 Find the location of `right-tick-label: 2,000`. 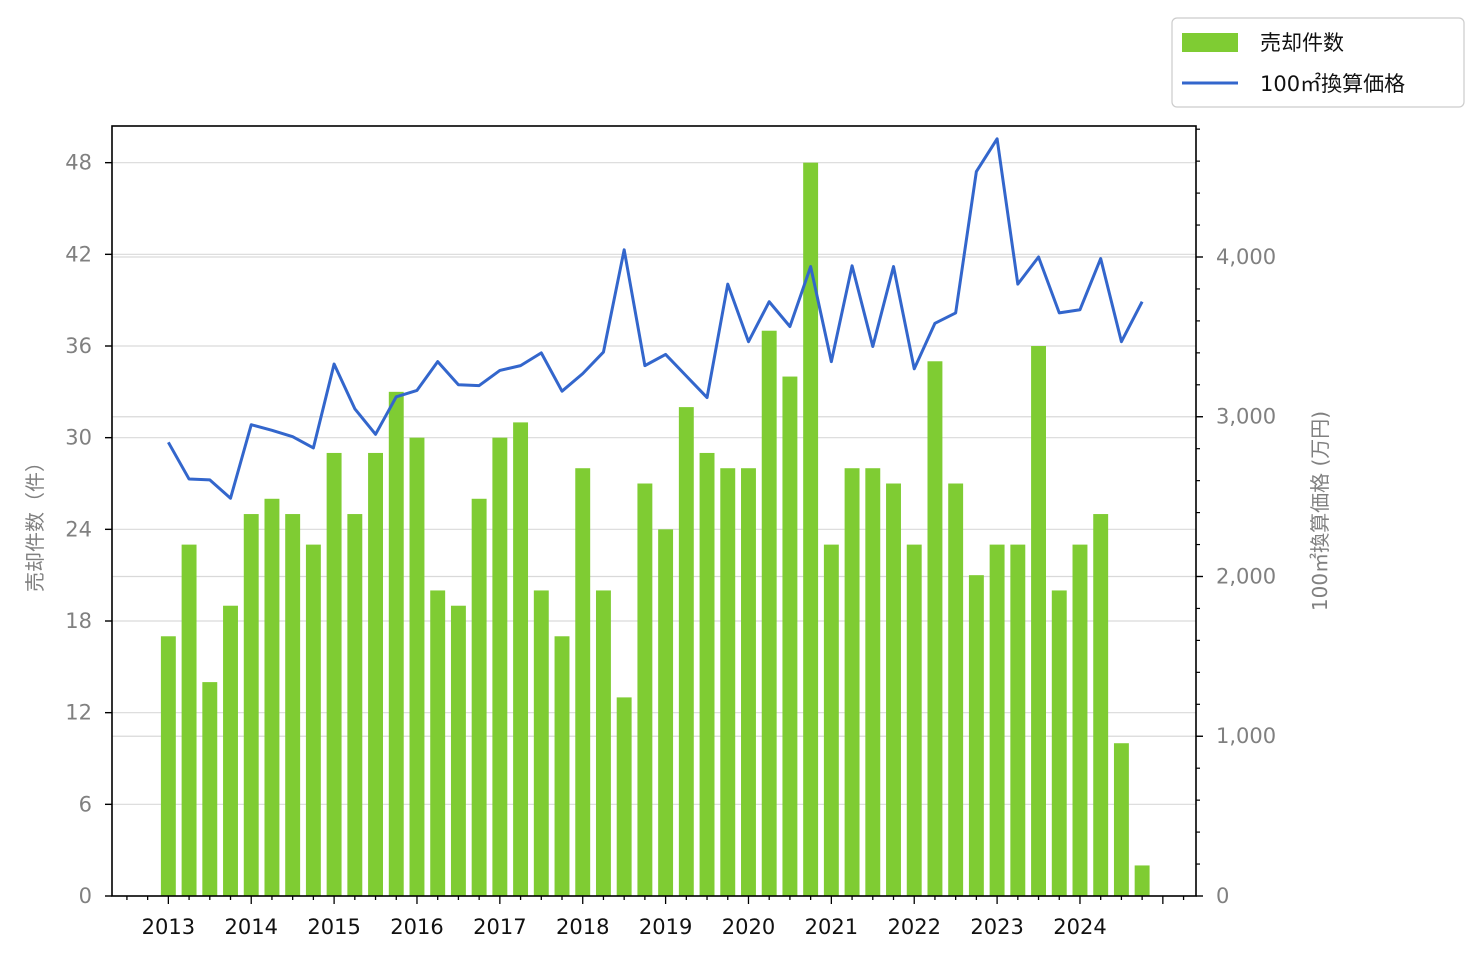

right-tick-label: 2,000 is located at coordinates (1246, 576).